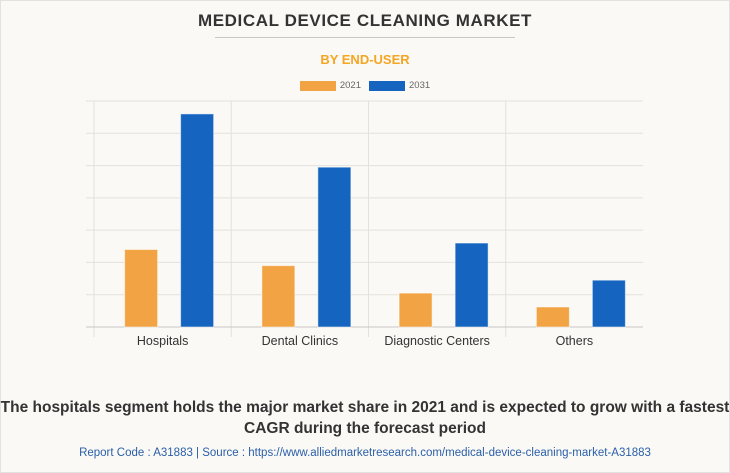 The height and width of the screenshot is (473, 730). What do you see at coordinates (365, 37) in the screenshot?
I see `title-divider` at bounding box center [365, 37].